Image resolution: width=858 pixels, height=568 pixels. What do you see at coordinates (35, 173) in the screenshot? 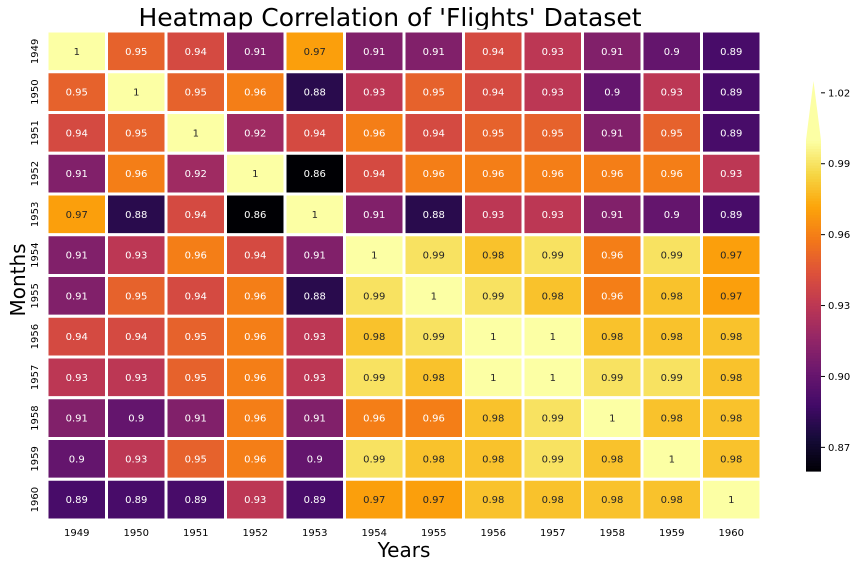
I see `y-tick-label: 1952` at bounding box center [35, 173].